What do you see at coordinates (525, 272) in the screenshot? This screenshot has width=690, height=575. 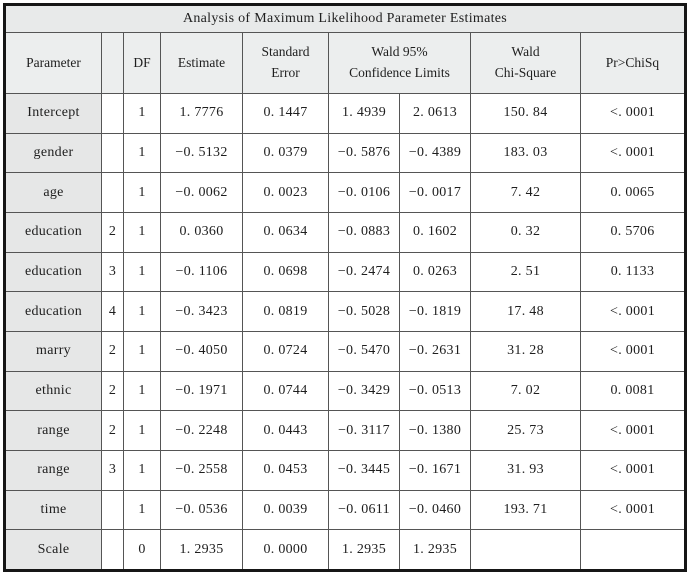 I see `chi-square-cell: 2. 51` at bounding box center [525, 272].